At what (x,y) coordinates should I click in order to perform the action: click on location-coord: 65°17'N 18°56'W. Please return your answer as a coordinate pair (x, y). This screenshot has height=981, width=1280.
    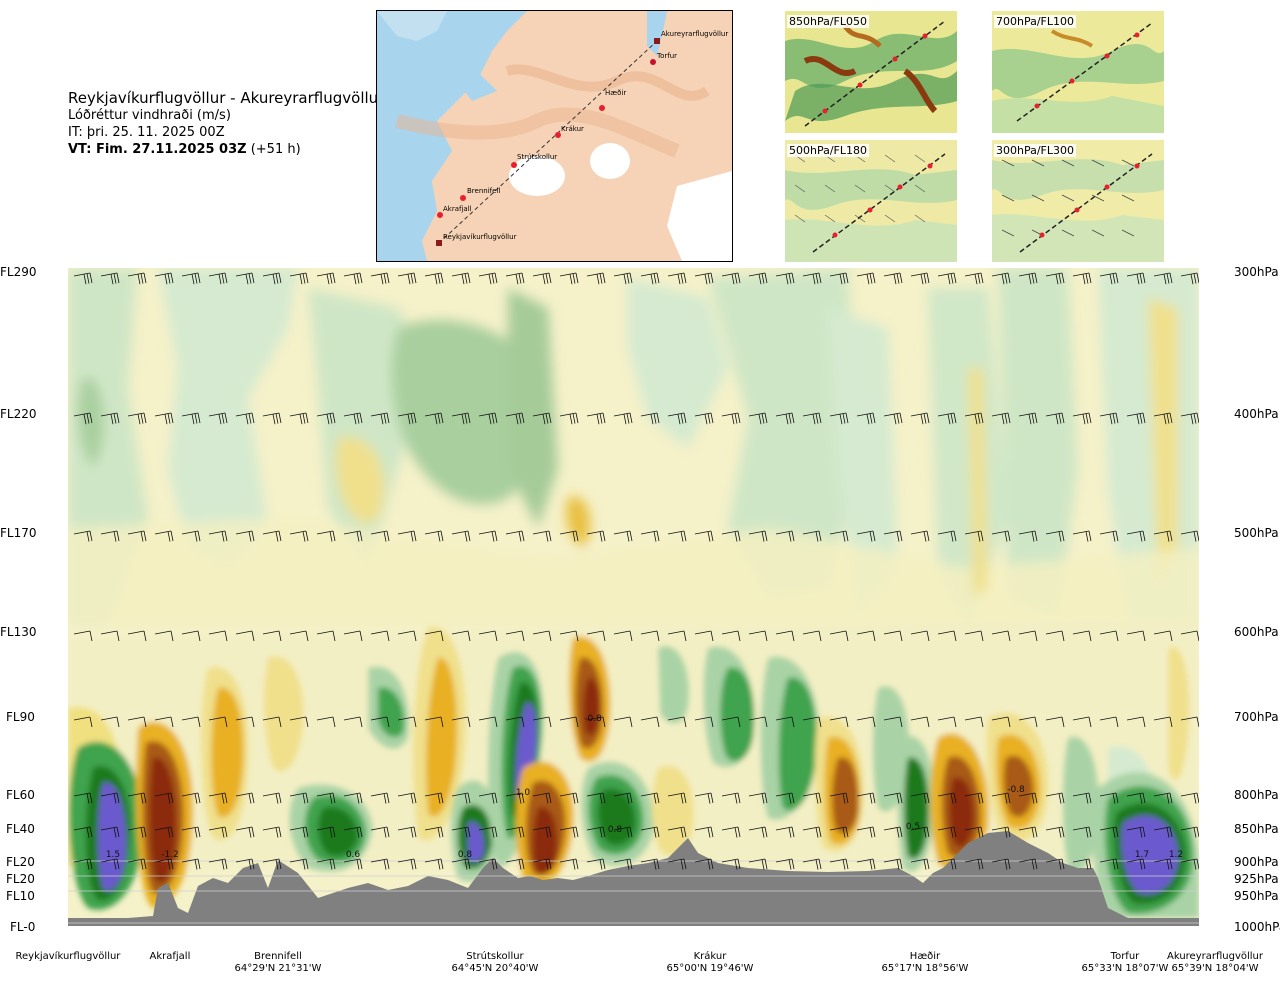
    Looking at the image, I should click on (925, 968).